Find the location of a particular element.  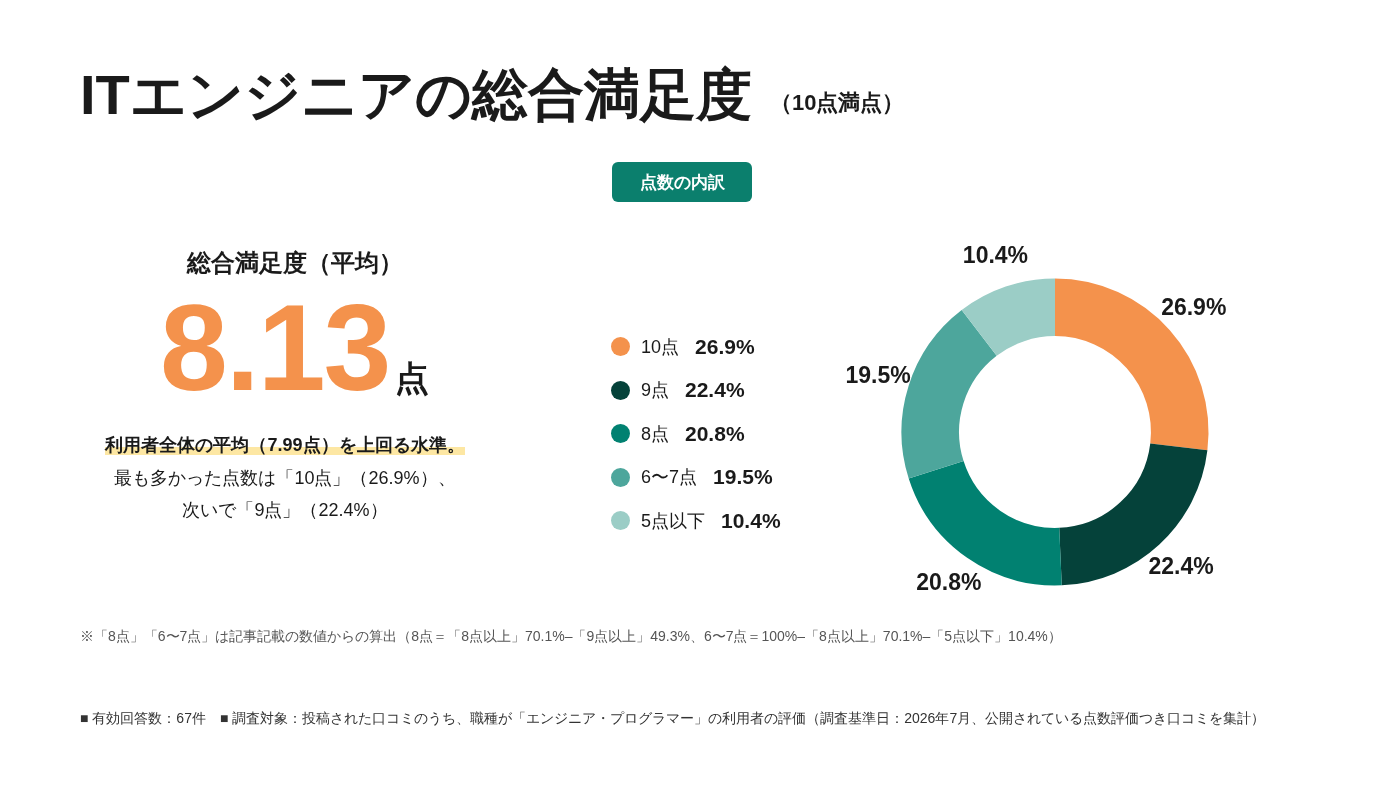

chart-subtitle: （10点満点） is located at coordinates (837, 103).